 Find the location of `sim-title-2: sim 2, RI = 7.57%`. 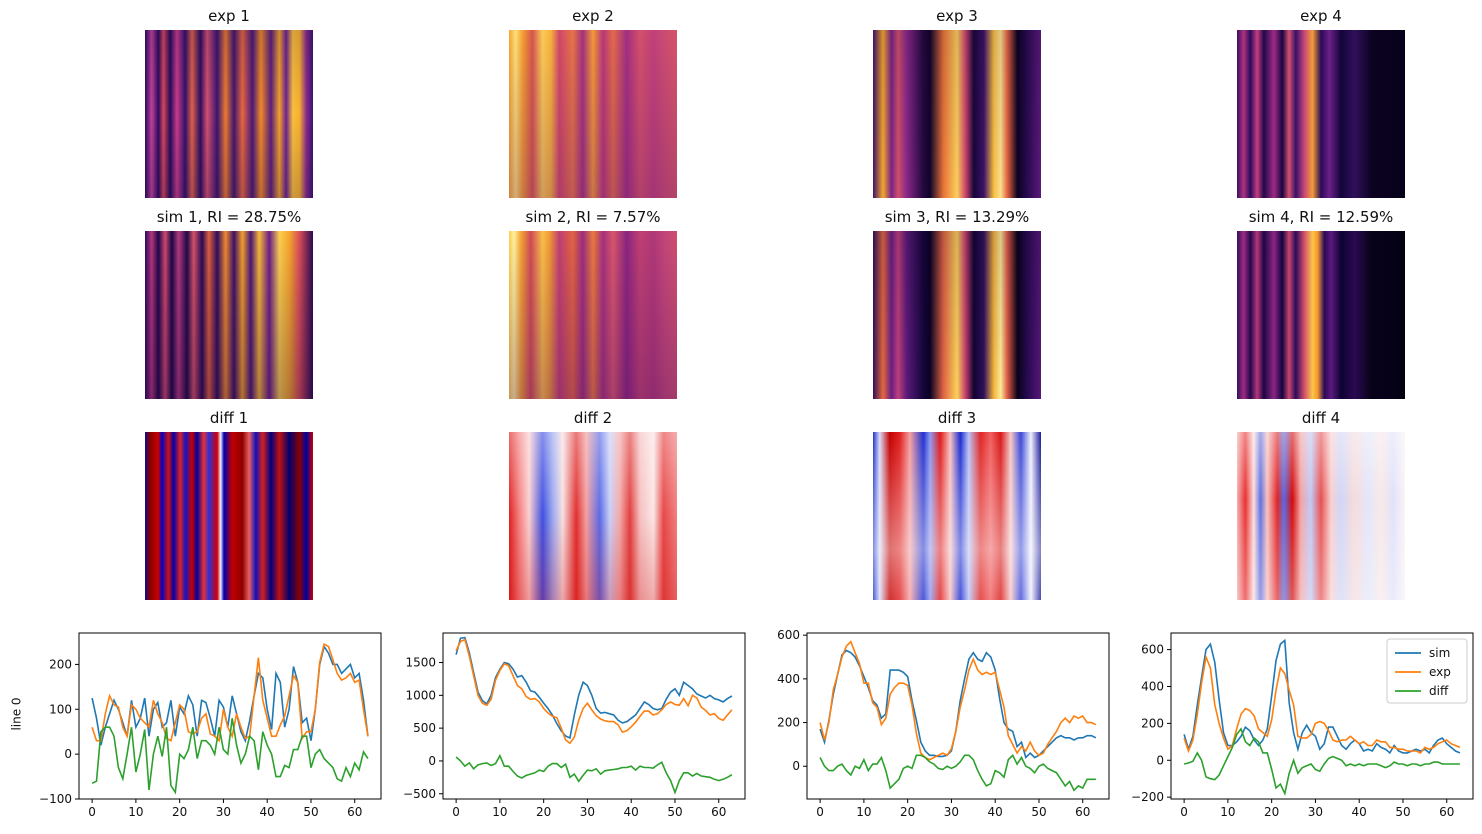

sim-title-2: sim 2, RI = 7.57% is located at coordinates (593, 217).